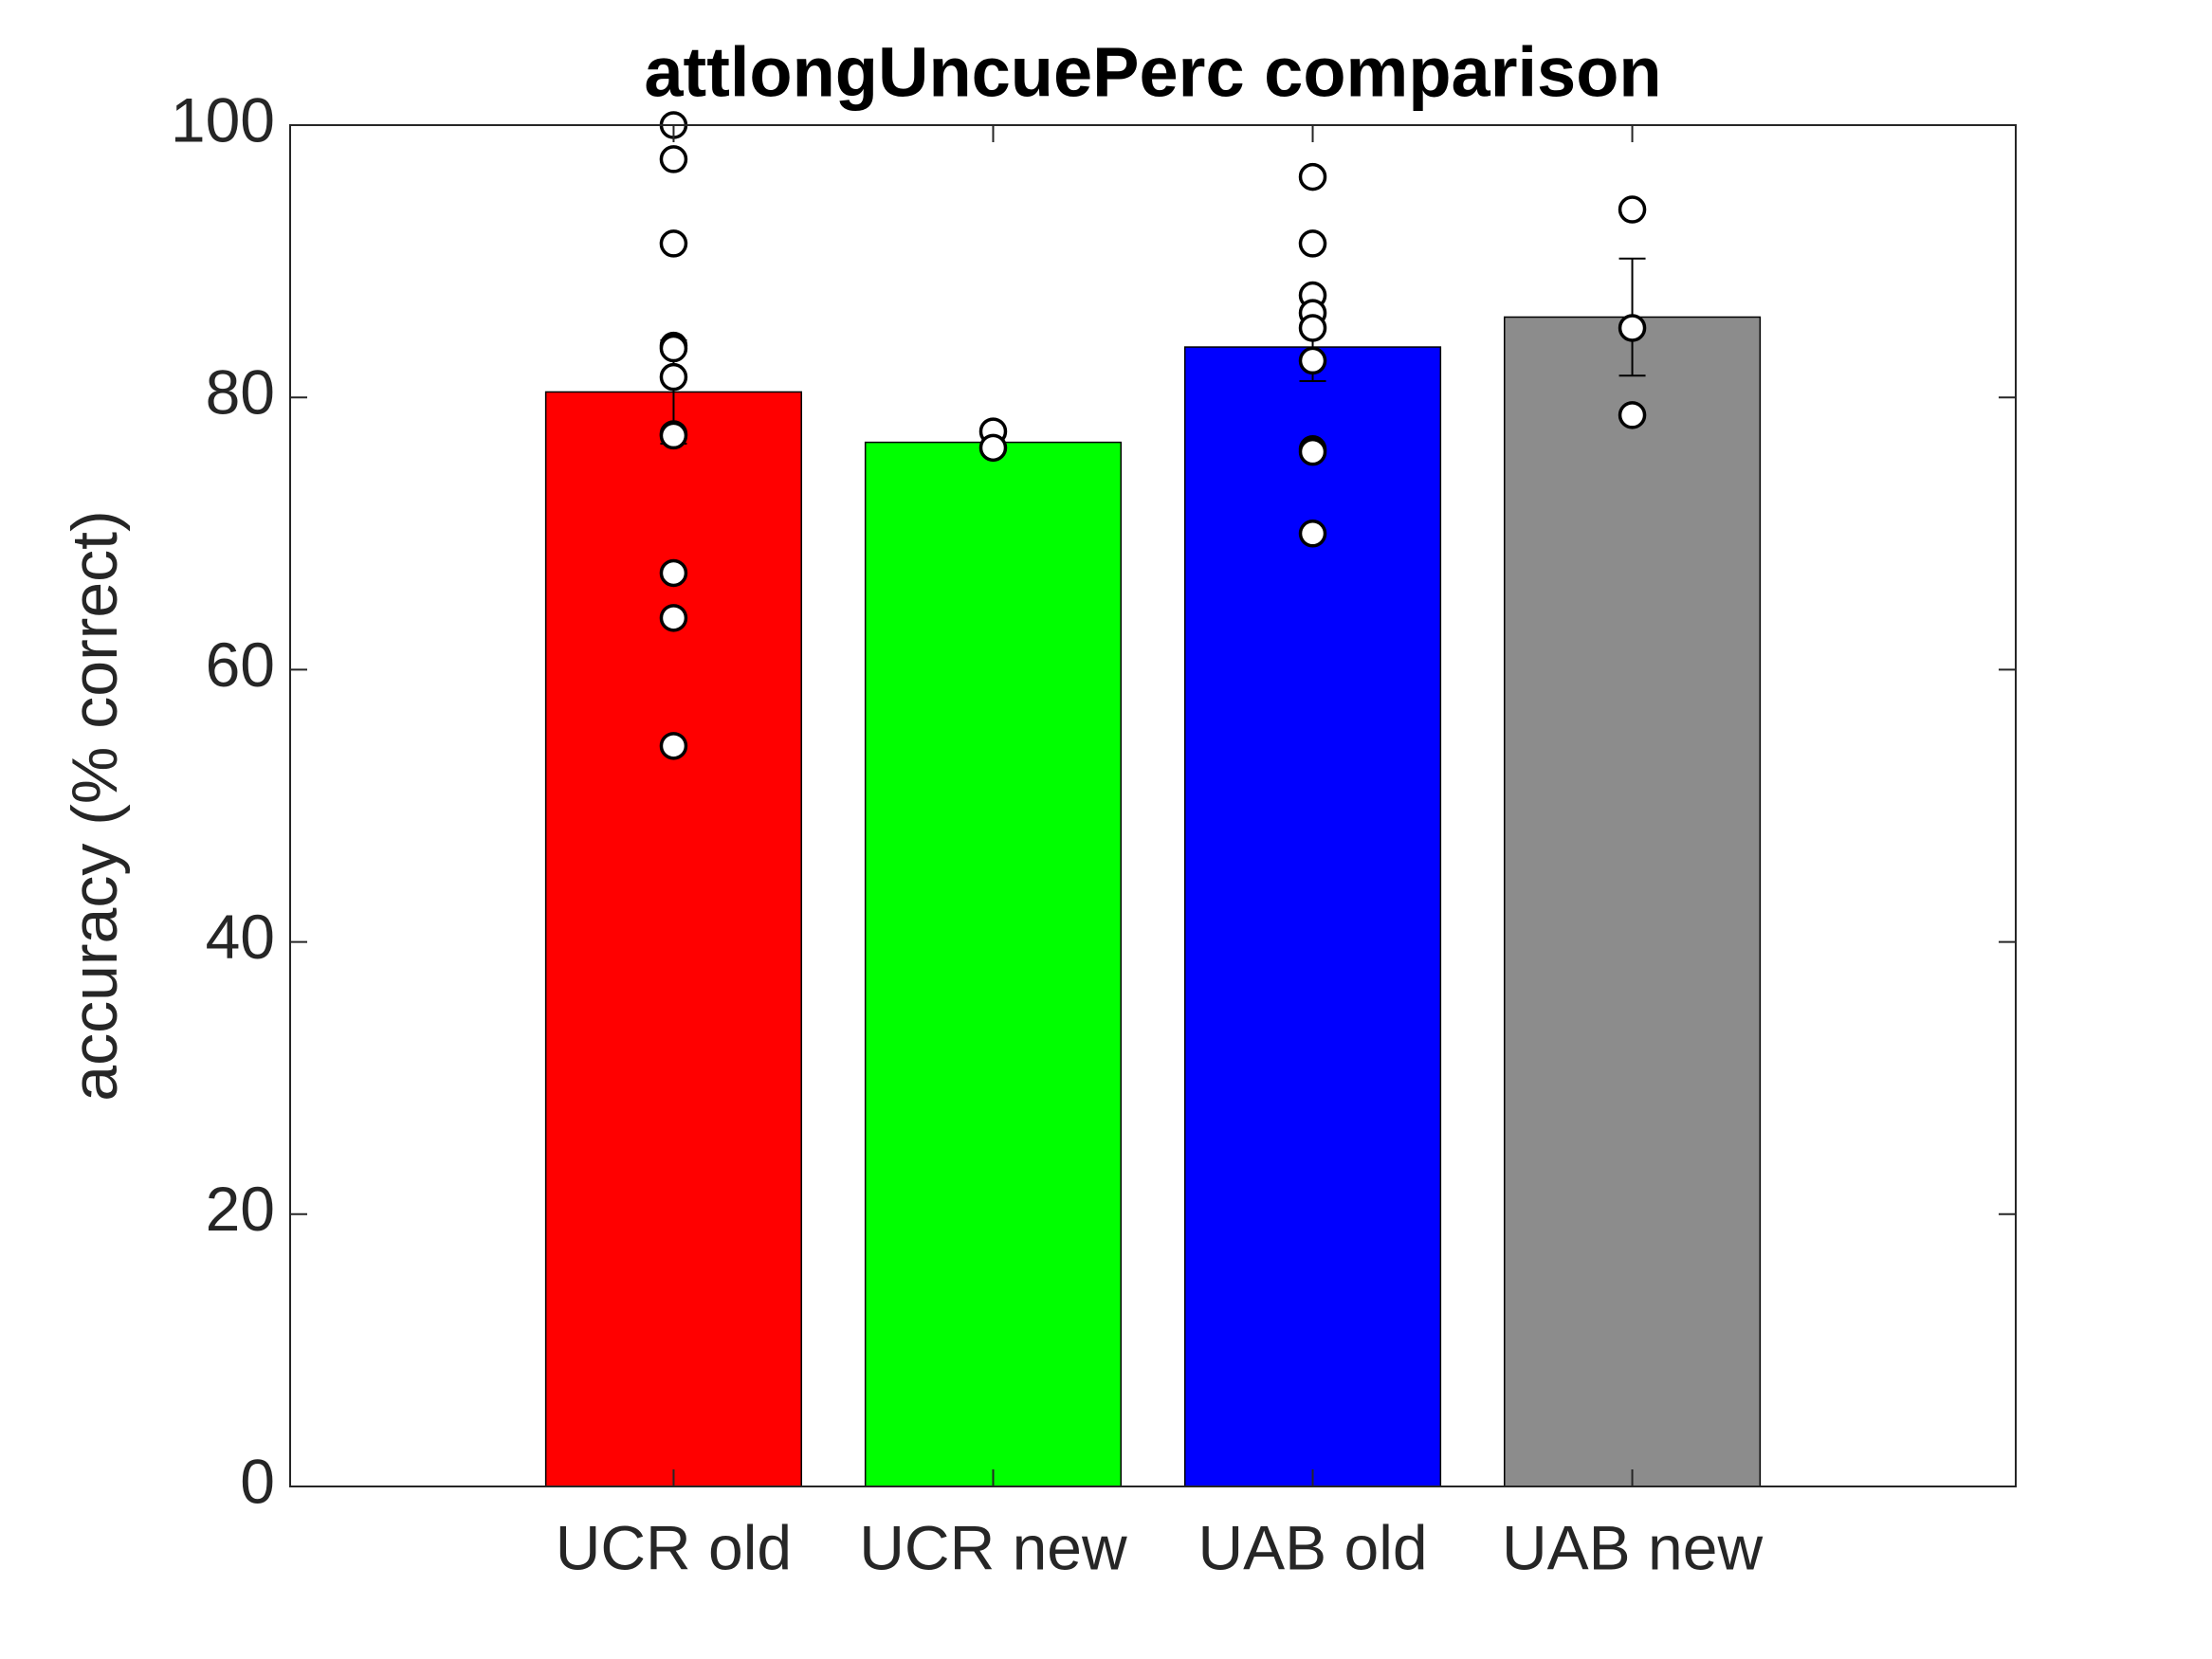 The image size is (2212, 1659). What do you see at coordinates (1152, 72) in the screenshot?
I see `chart-title: attlongUncuePerc comparison` at bounding box center [1152, 72].